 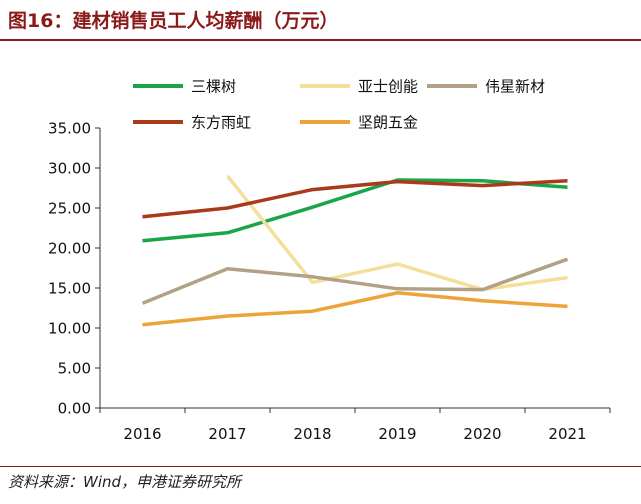 I want to click on y-tick-label: 10.00, so click(x=69, y=329).